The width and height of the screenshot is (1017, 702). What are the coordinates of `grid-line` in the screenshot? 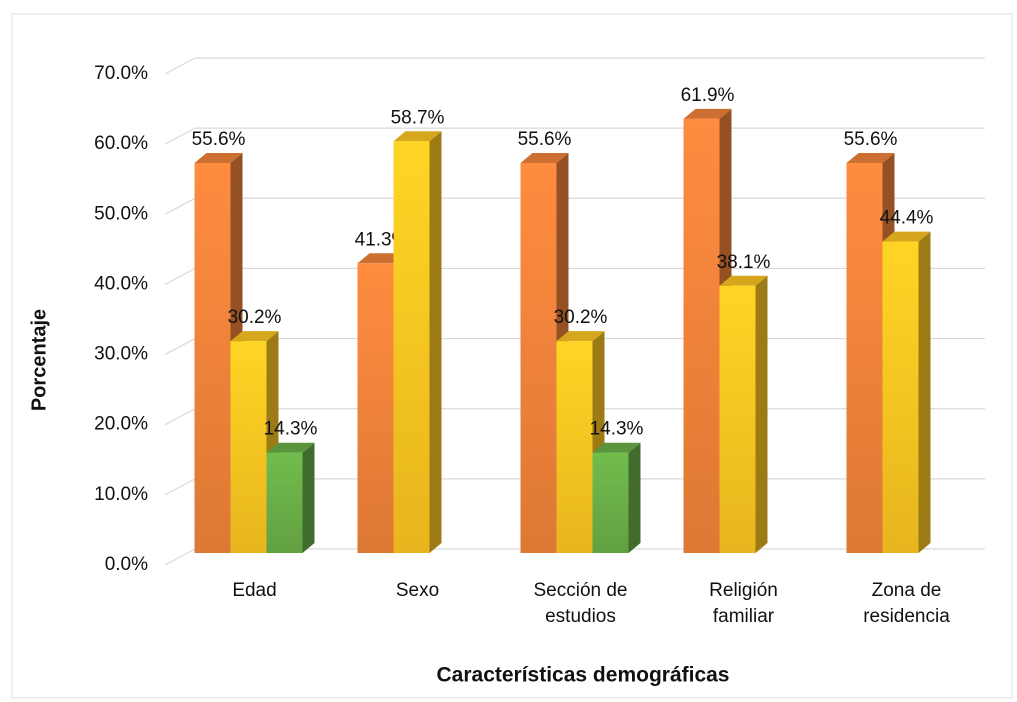 It's located at (574, 66).